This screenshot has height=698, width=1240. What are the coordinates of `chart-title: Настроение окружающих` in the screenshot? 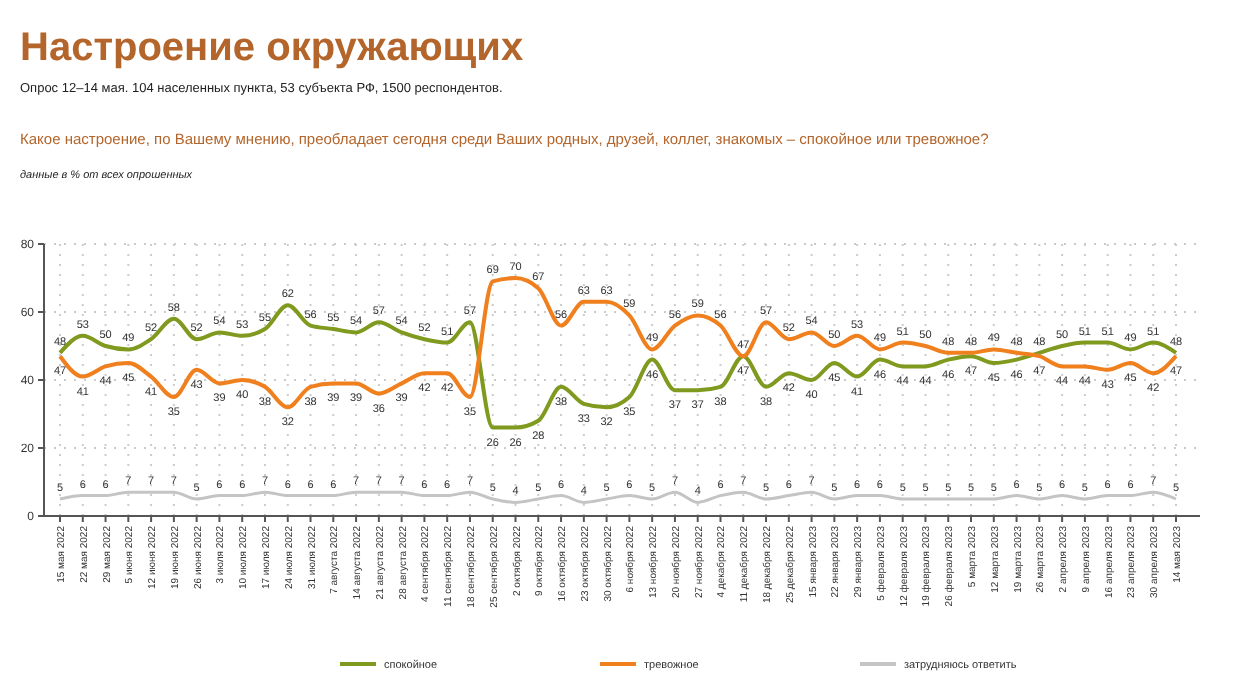 It's located at (272, 48).